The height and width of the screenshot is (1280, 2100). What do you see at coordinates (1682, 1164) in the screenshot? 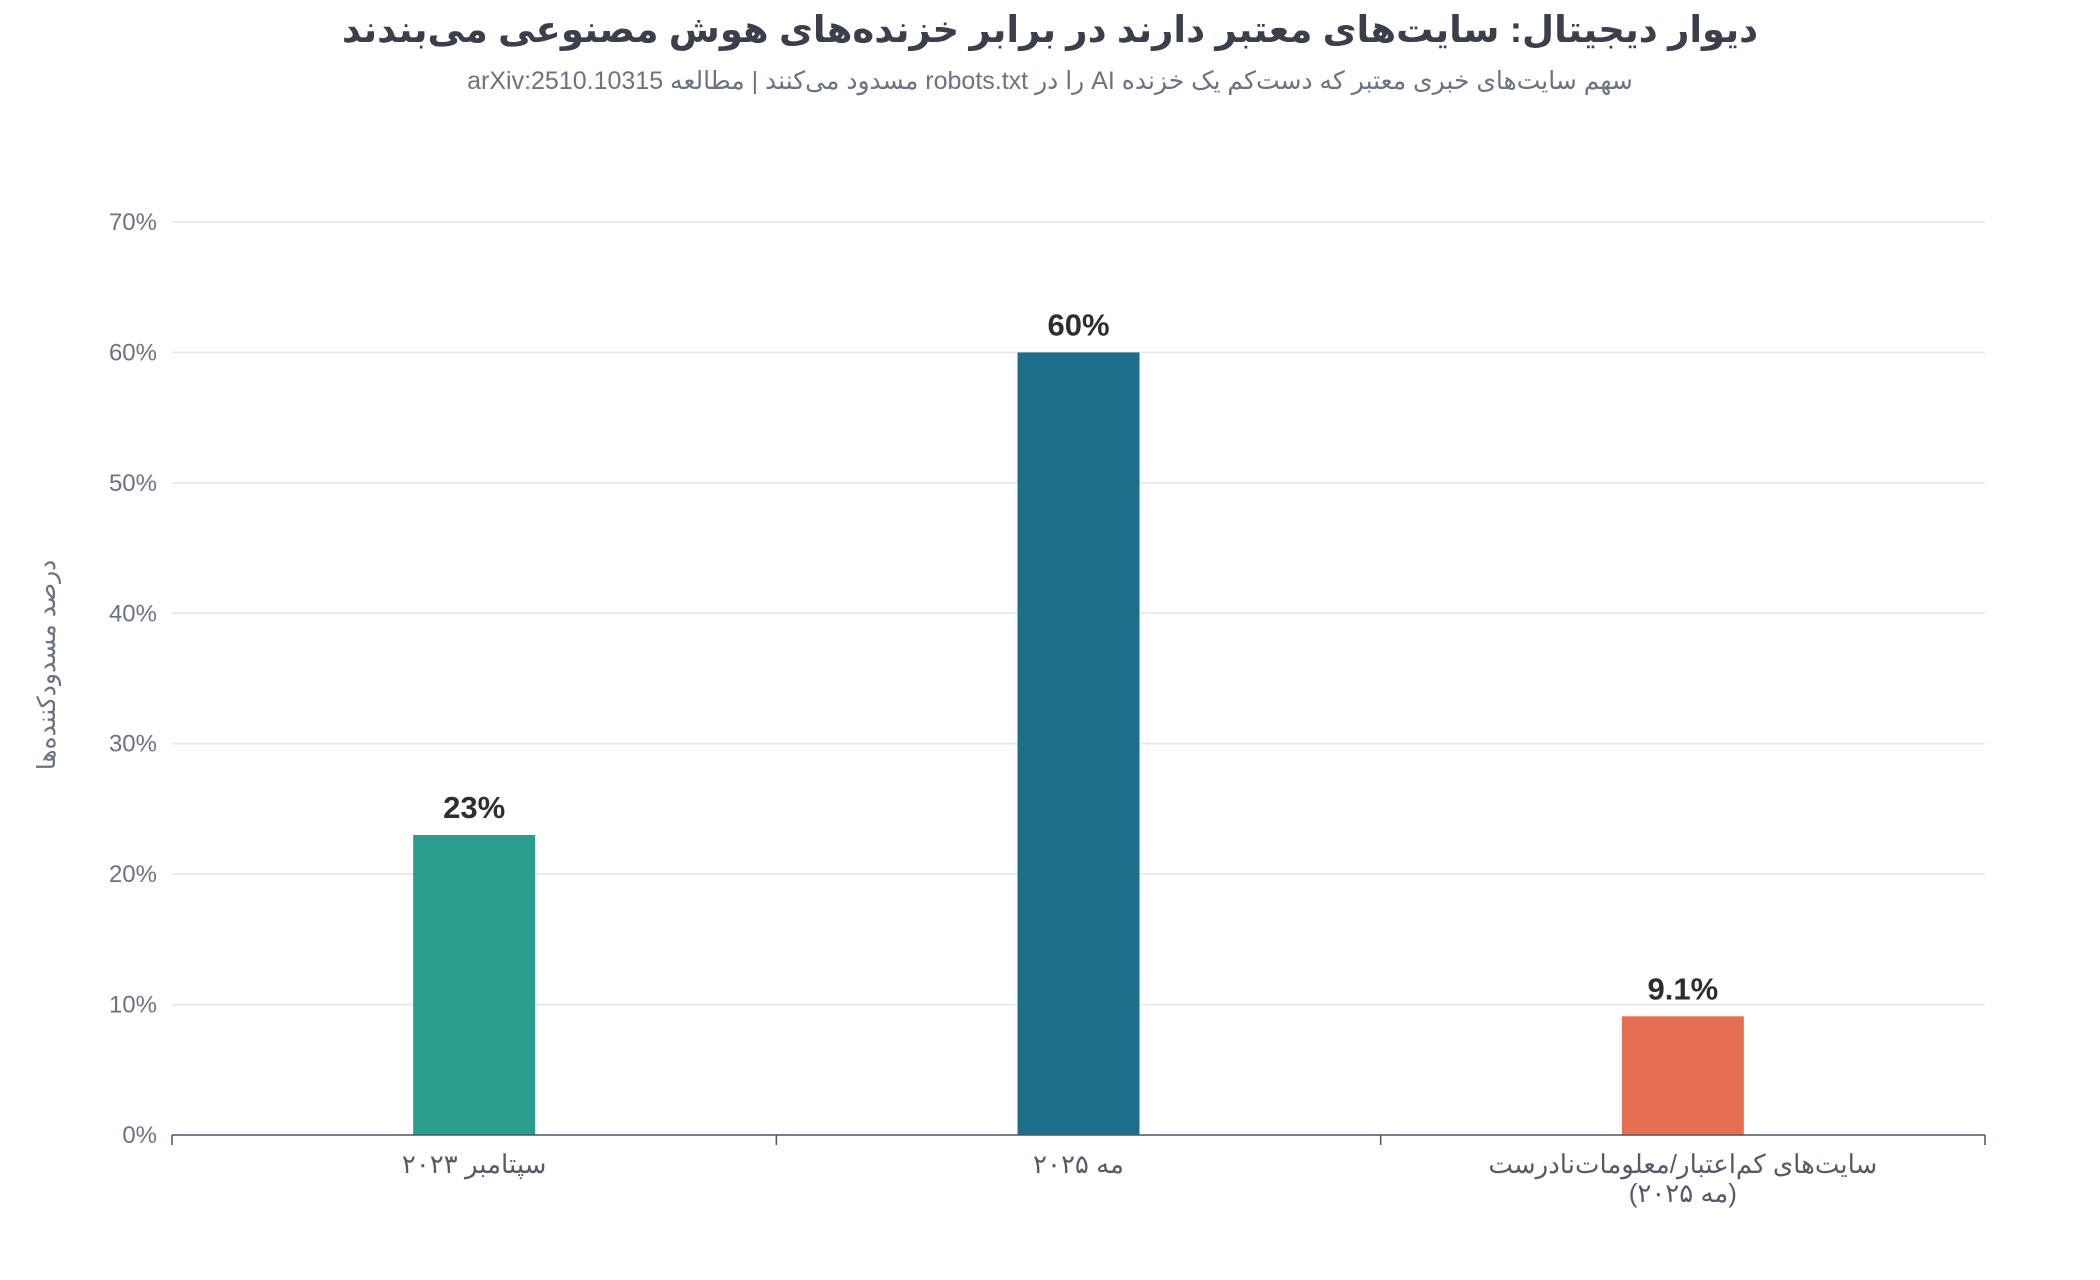
I see `x-tick-label: سایت‌های کم‌اعتبار/معلومات‌نادرست` at bounding box center [1682, 1164].